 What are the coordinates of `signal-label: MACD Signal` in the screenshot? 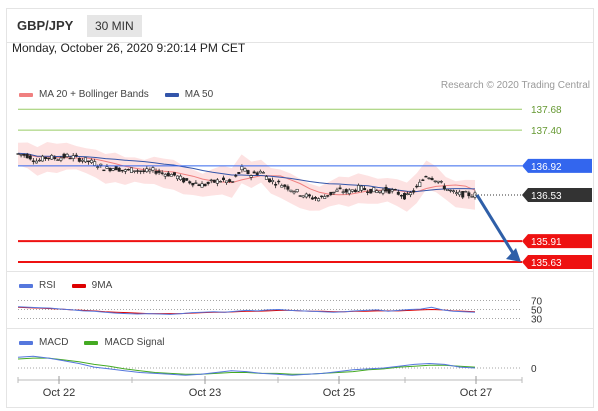 It's located at (134, 342).